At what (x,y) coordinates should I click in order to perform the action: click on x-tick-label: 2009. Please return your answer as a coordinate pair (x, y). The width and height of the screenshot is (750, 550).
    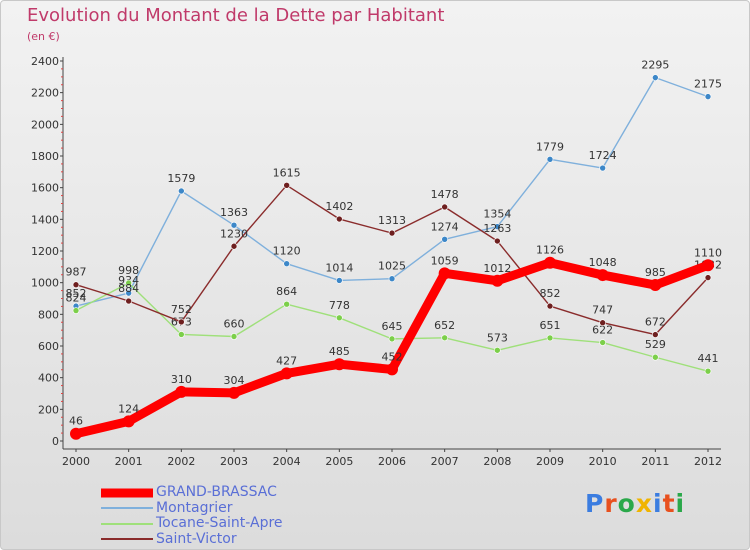
    Looking at the image, I should click on (550, 461).